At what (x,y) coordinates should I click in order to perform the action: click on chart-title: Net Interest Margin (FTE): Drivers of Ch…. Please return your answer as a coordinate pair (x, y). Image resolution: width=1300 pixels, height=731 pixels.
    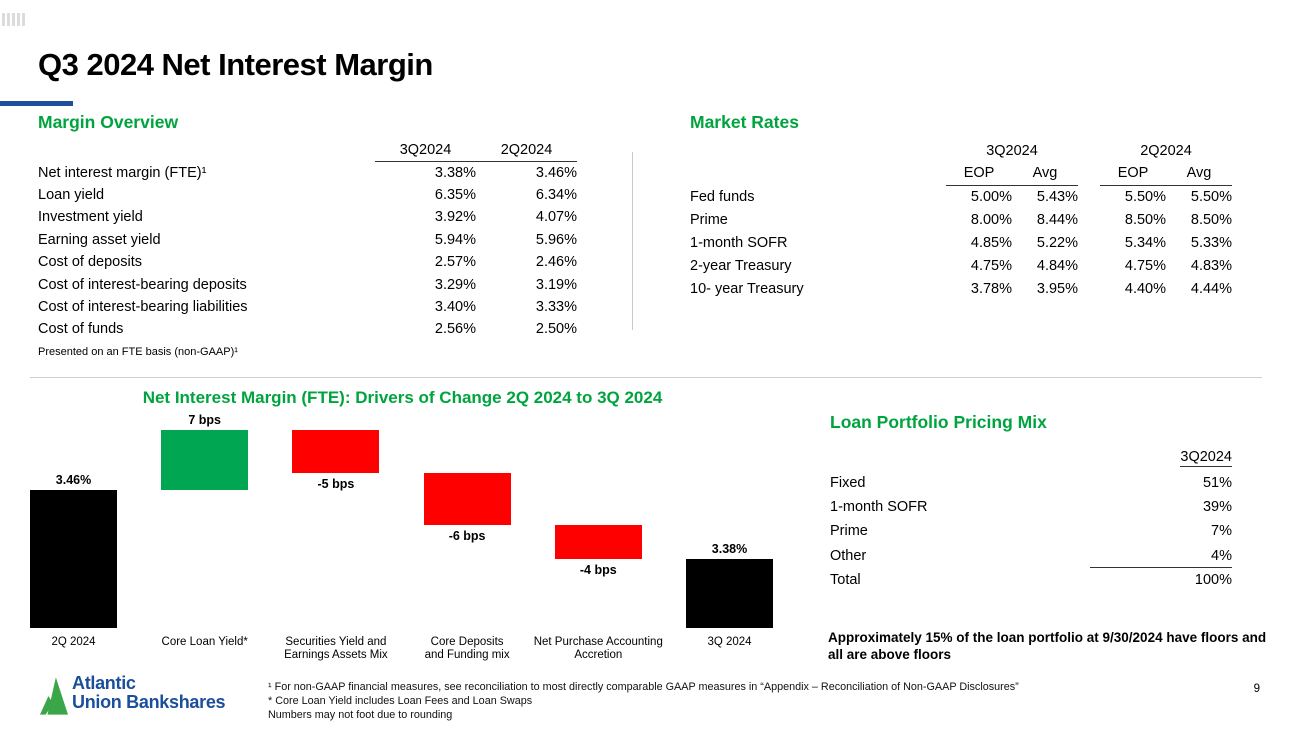
    Looking at the image, I should click on (402, 397).